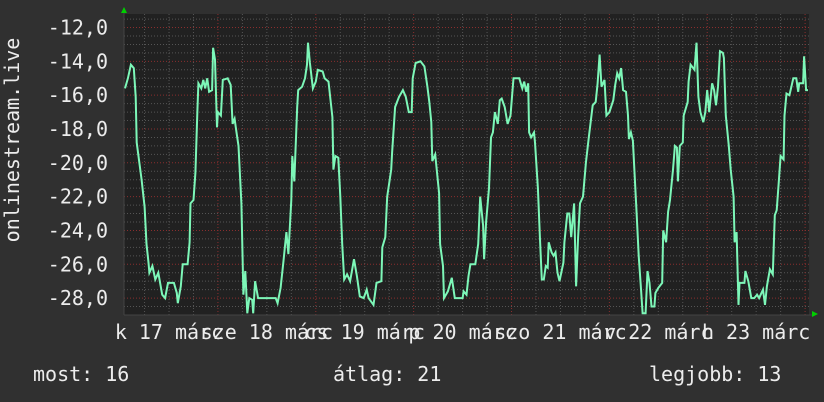 The height and width of the screenshot is (402, 824). I want to click on y-tick-label: -22,0, so click(78, 197).